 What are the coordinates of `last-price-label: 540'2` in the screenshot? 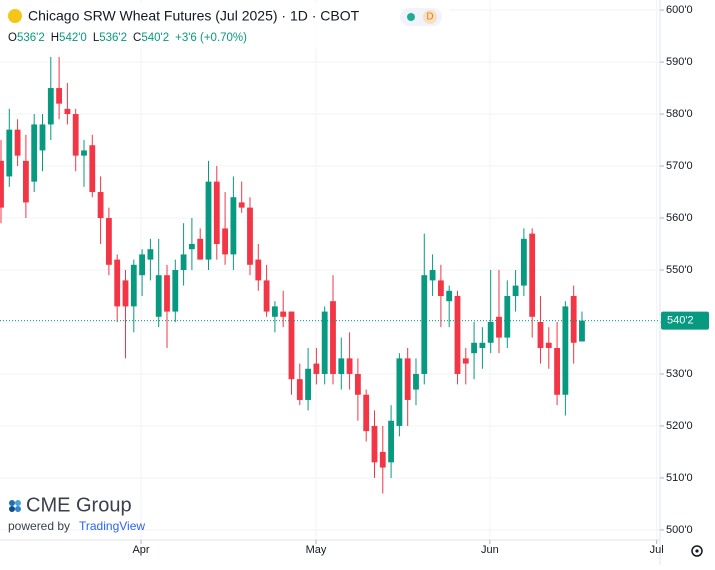 It's located at (680, 321).